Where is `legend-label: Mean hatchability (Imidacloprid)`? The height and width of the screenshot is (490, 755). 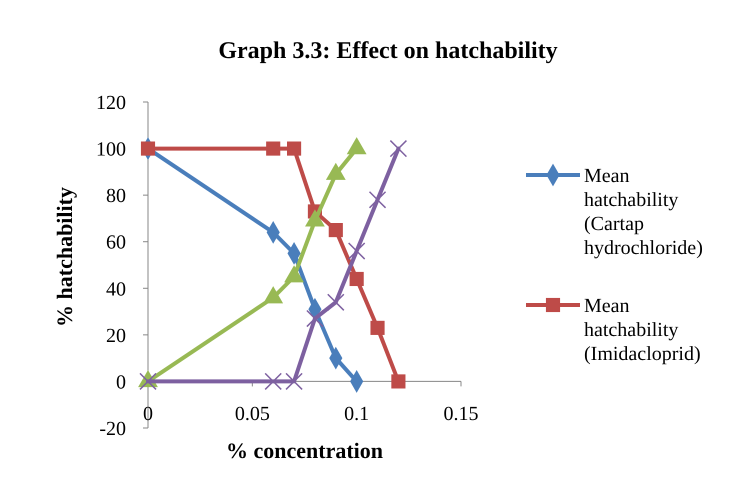 legend-label: Mean hatchability (Imidacloprid) is located at coordinates (642, 330).